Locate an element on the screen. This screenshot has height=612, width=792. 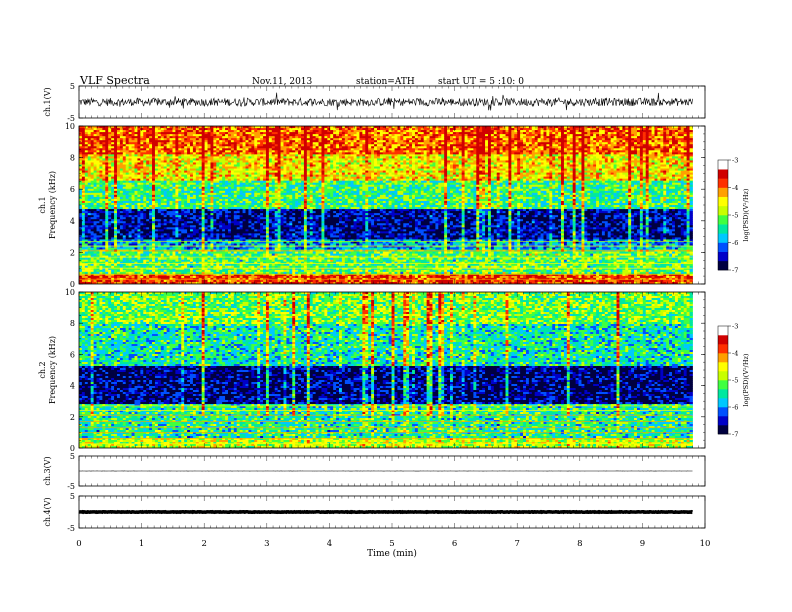
date-label: Nov.11, 2013 is located at coordinates (282, 82).